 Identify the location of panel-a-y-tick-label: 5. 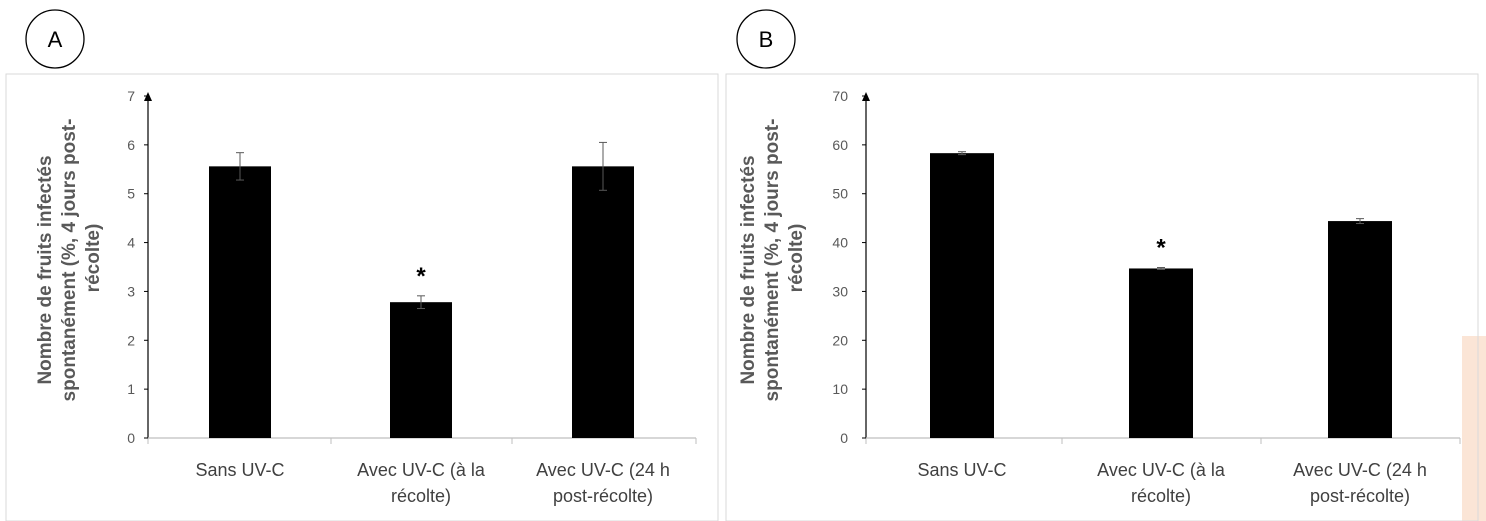
(131, 194).